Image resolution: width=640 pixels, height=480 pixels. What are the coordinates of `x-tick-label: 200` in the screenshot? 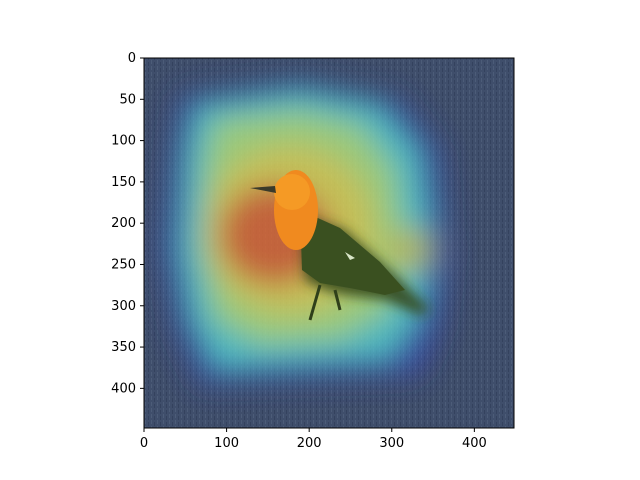 It's located at (309, 443).